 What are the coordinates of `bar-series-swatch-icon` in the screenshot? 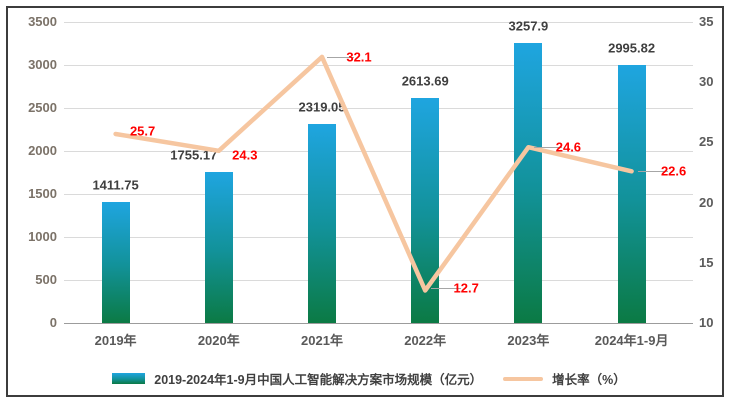 It's located at (129, 378).